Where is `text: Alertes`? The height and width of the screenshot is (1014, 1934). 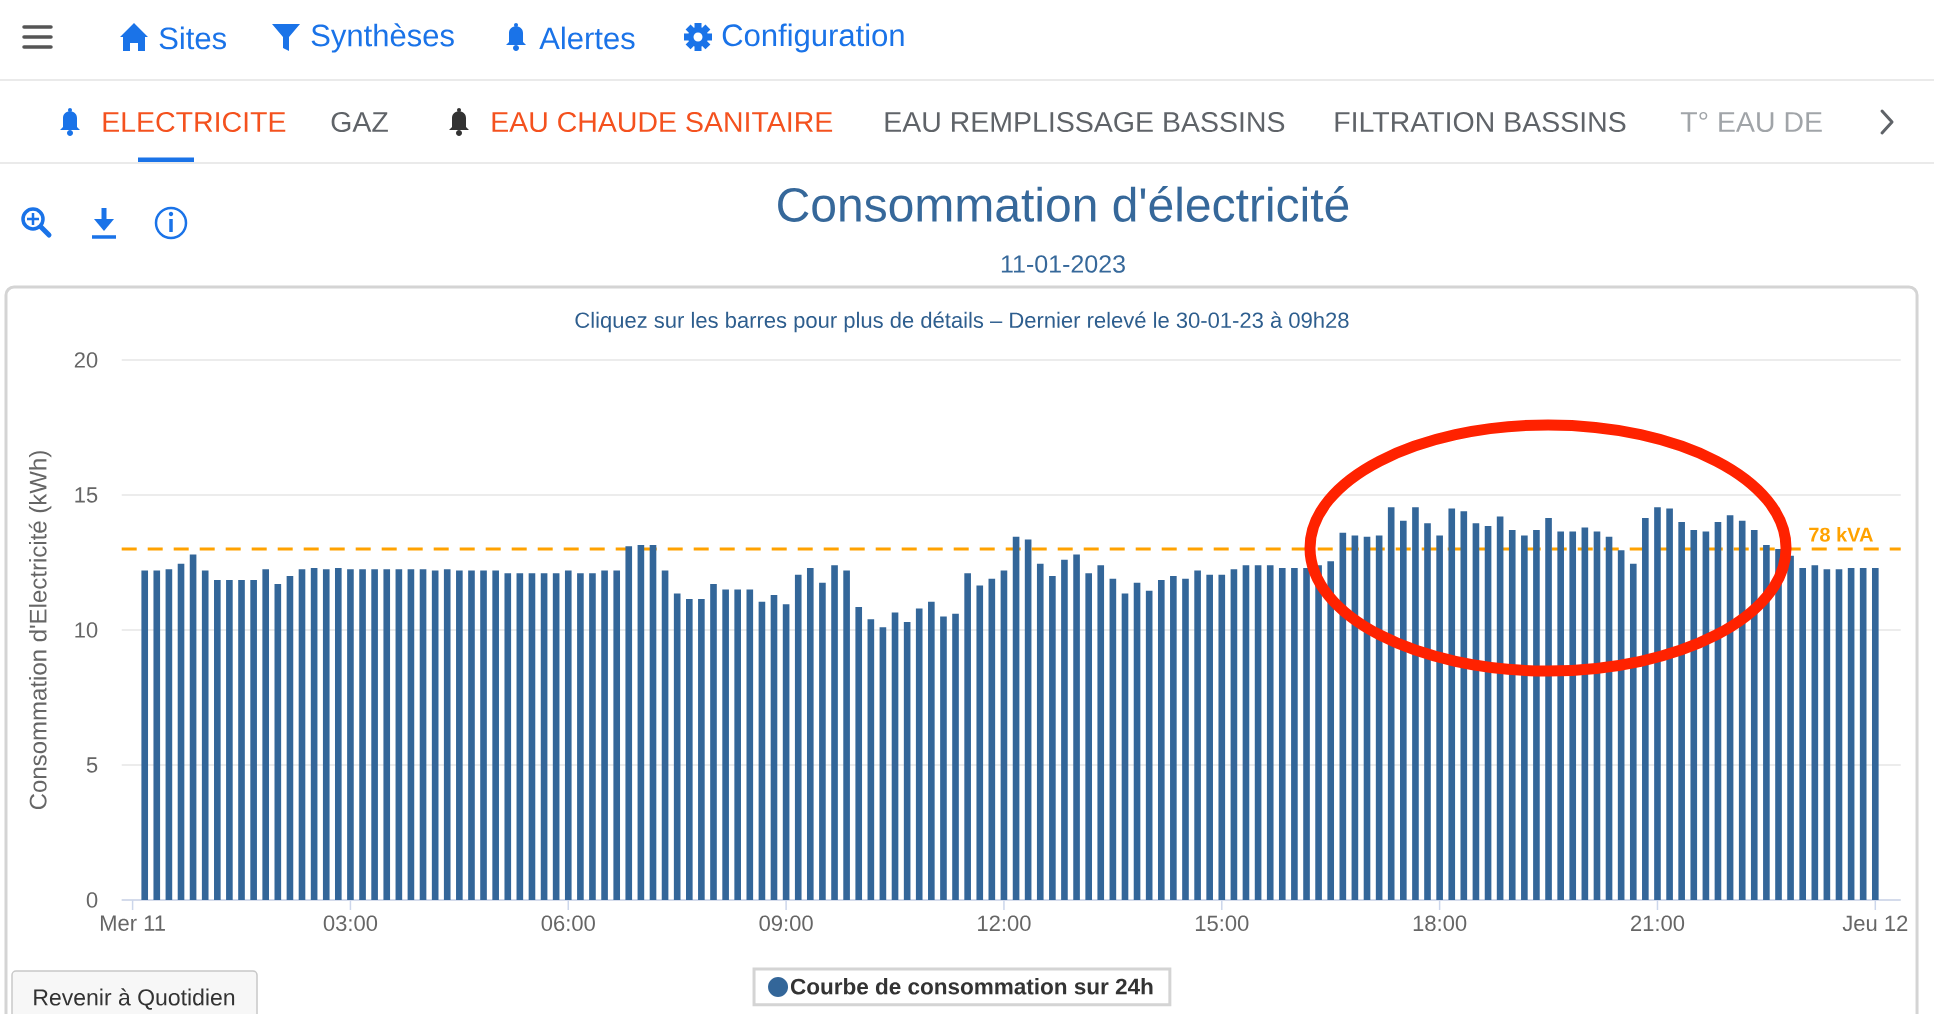
text: Alertes is located at coordinates (587, 38).